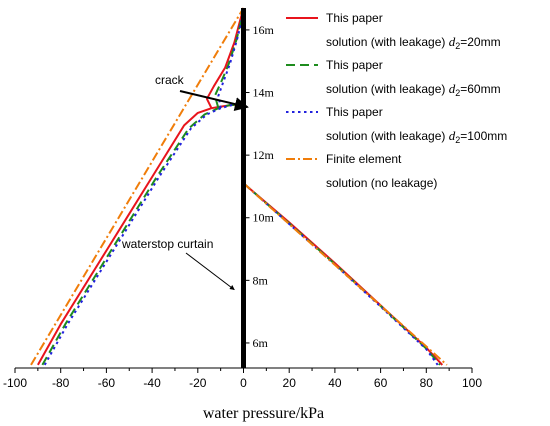  I want to click on depth-label: 8m, so click(261, 280).